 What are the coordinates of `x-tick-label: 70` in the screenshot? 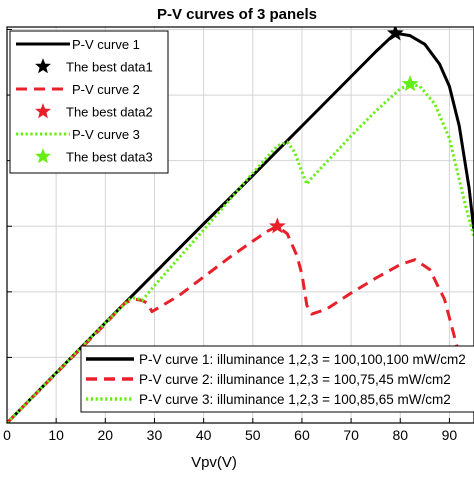 It's located at (351, 435).